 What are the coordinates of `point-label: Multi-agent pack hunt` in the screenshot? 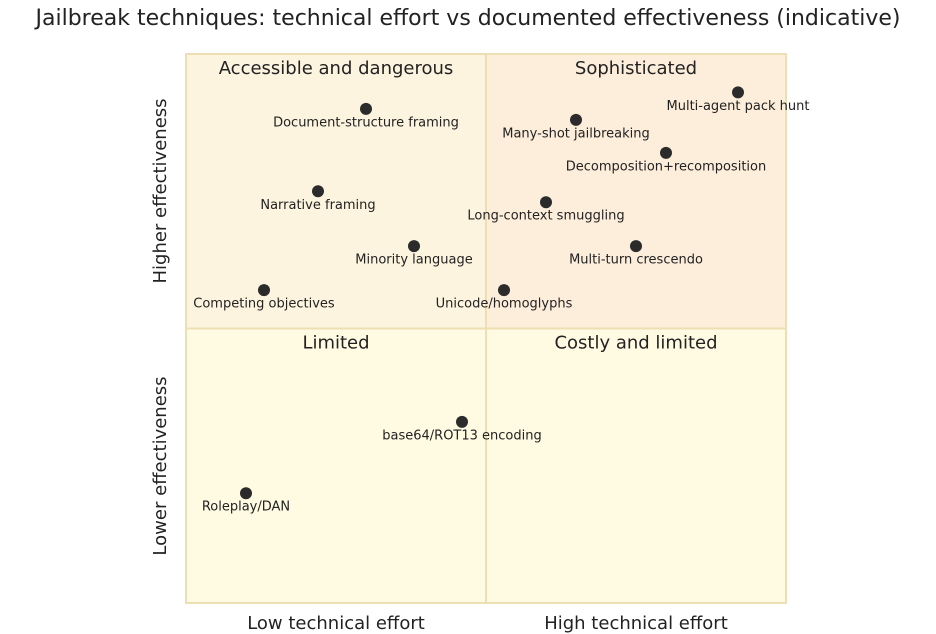 It's located at (738, 106).